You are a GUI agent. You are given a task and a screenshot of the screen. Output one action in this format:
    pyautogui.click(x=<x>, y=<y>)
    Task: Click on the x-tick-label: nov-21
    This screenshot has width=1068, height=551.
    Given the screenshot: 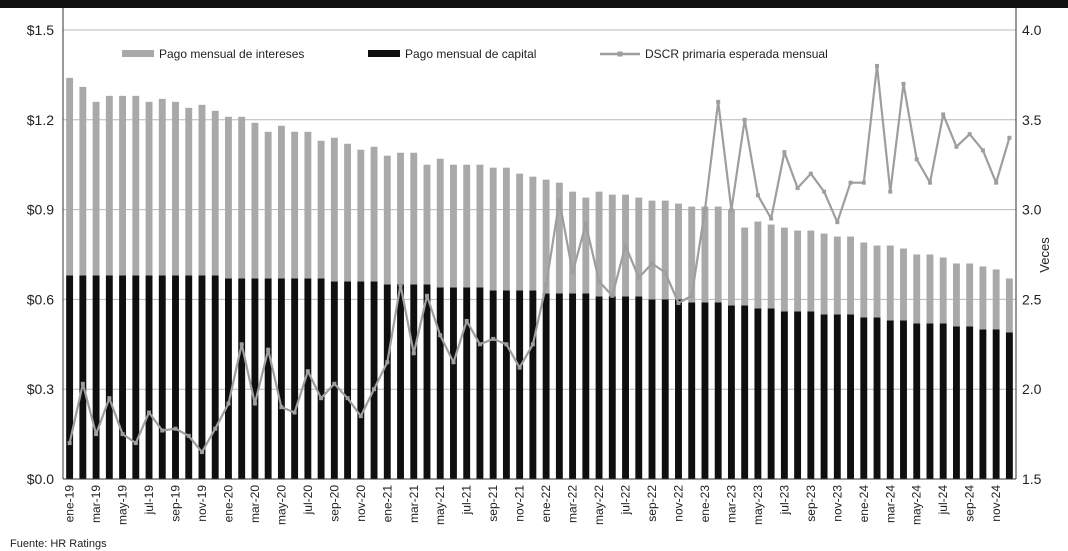 What is the action you would take?
    pyautogui.click(x=520, y=503)
    